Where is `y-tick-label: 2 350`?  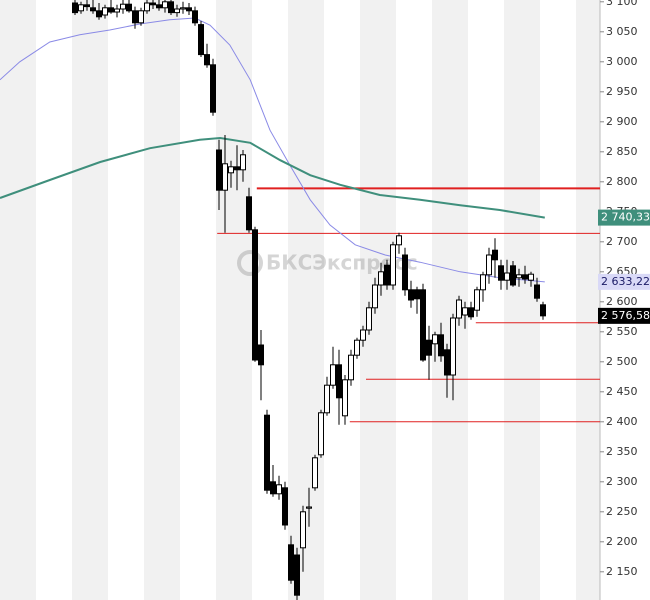
y-tick-label: 2 350 is located at coordinates (622, 451).